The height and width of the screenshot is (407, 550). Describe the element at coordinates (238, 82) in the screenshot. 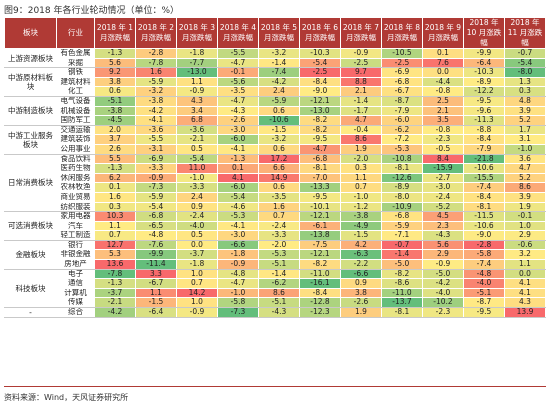

I see `value-cell: -5.6` at that location.